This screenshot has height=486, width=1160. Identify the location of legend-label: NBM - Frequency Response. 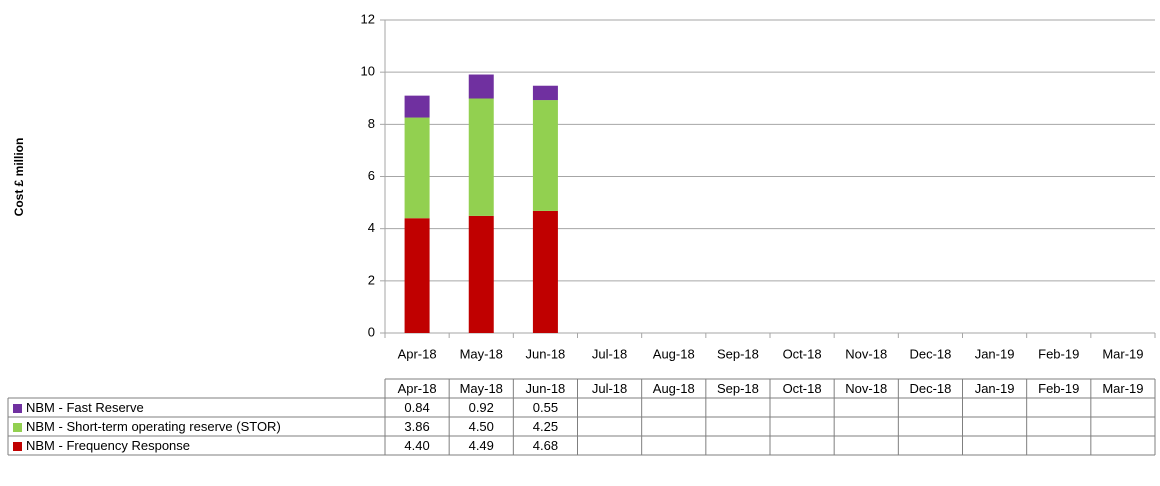
(108, 445).